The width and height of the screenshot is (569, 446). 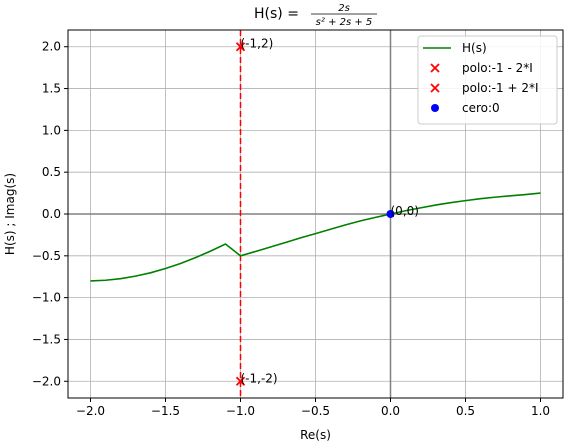 I want to click on y-tick-label: −1.0, so click(x=46, y=298).